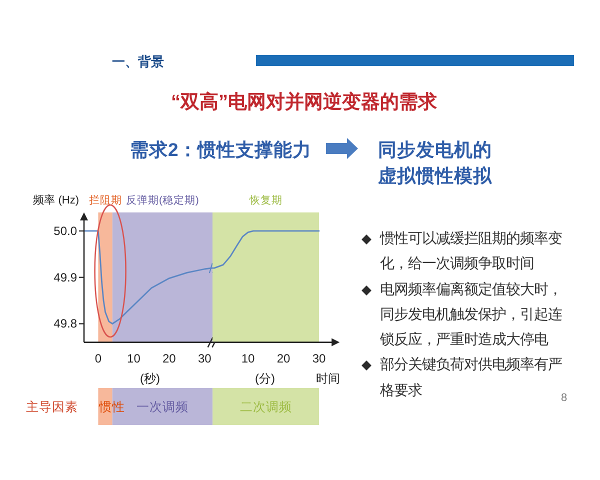 This screenshot has height=480, width=600. What do you see at coordinates (105, 199) in the screenshot?
I see `band-label: 拦阻期` at bounding box center [105, 199].